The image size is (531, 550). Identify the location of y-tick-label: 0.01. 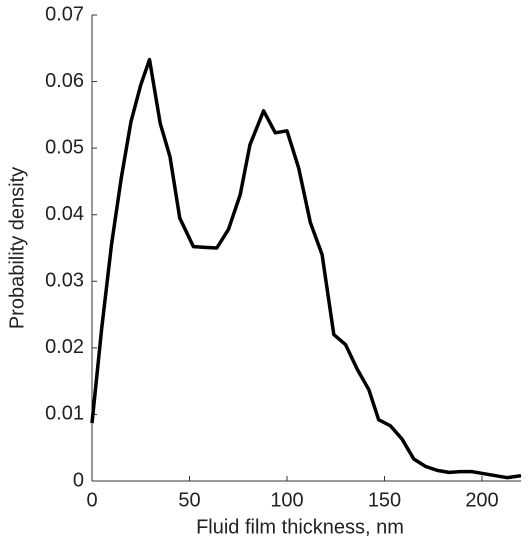
(64, 414).